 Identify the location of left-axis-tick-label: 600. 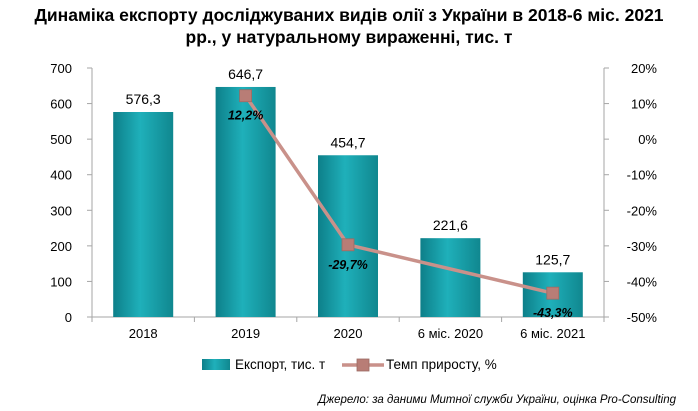
(61, 104).